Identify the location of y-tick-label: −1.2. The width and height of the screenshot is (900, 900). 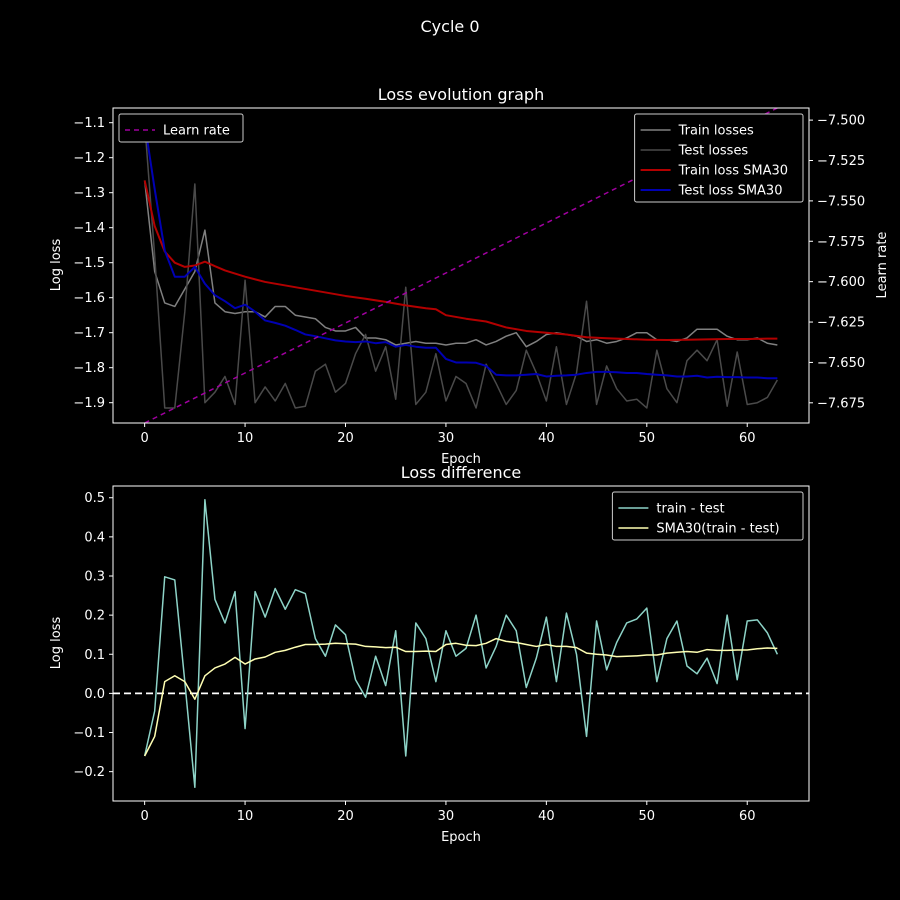
(89, 158).